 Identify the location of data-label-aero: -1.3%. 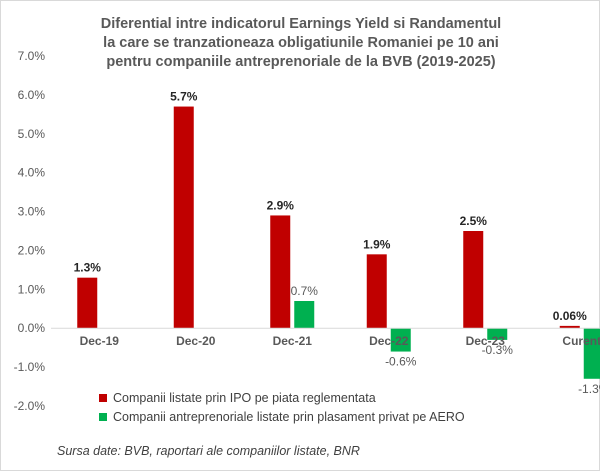
(589, 389).